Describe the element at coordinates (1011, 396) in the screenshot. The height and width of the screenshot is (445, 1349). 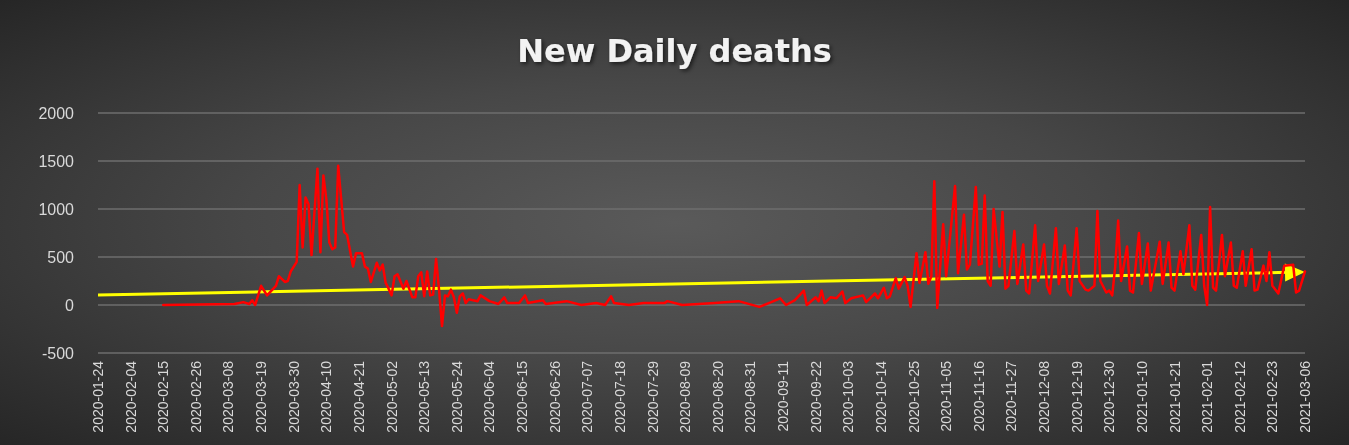
I see `x-tick-label: 2020-11-27` at that location.